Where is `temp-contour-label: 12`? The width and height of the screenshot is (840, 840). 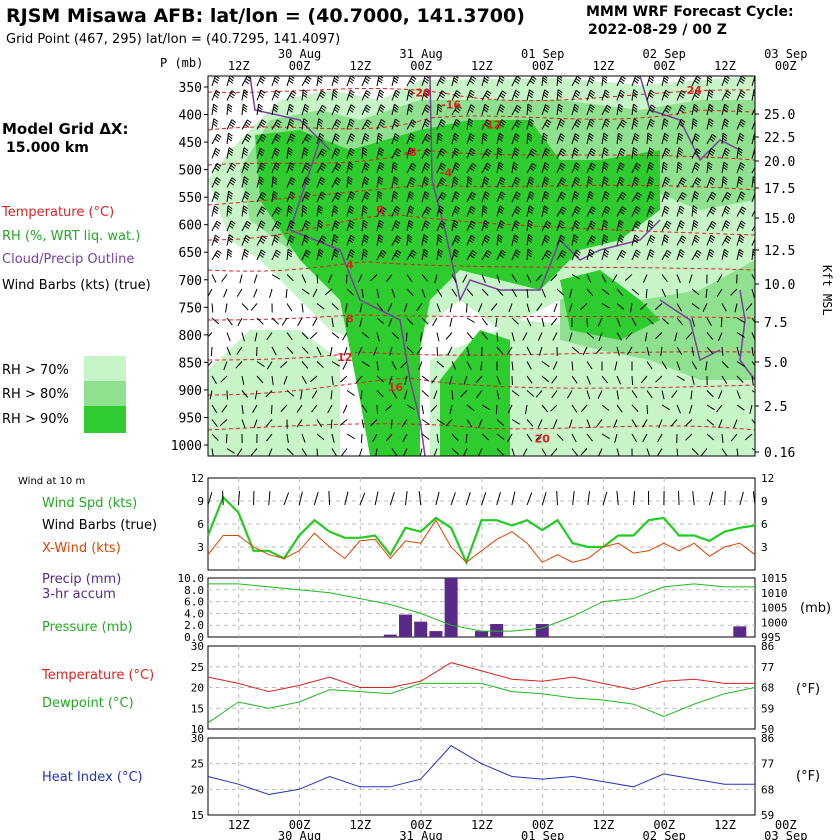 temp-contour-label: 12 is located at coordinates (344, 357).